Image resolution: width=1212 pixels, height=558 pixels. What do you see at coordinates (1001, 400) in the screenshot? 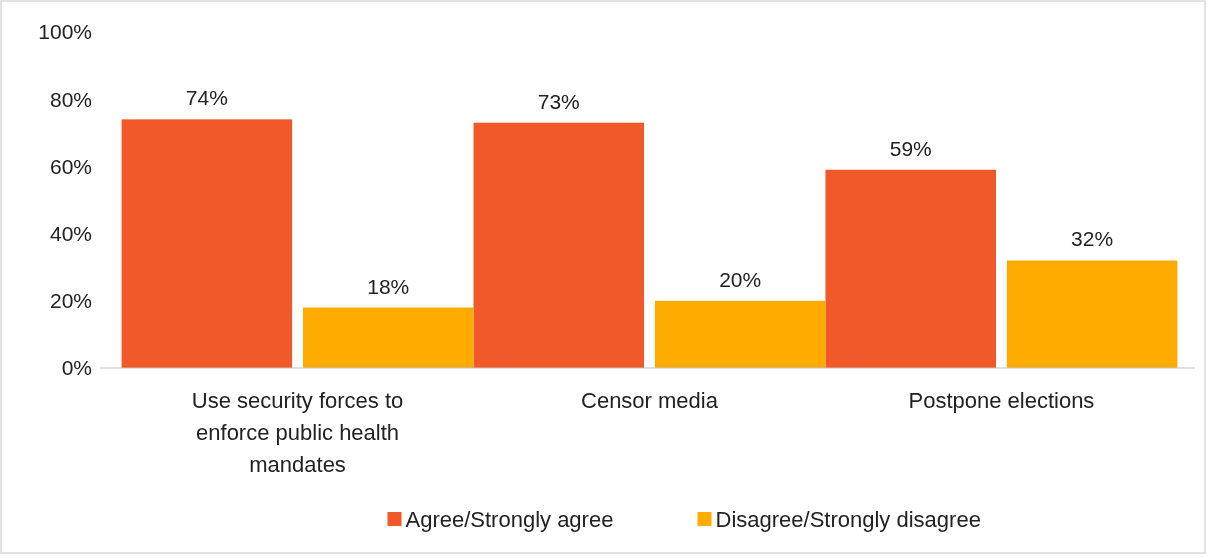
I see `x-tick-label: Postpone elections` at bounding box center [1001, 400].